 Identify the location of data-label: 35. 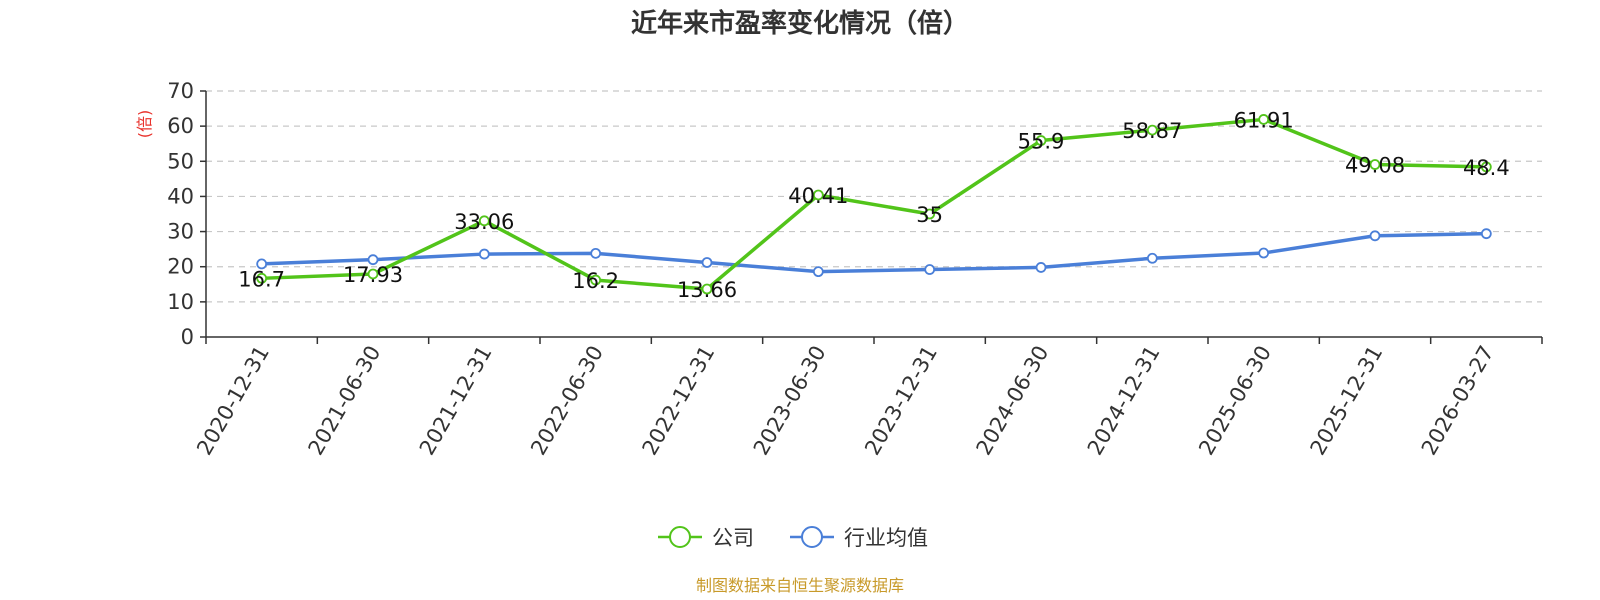
(929, 215).